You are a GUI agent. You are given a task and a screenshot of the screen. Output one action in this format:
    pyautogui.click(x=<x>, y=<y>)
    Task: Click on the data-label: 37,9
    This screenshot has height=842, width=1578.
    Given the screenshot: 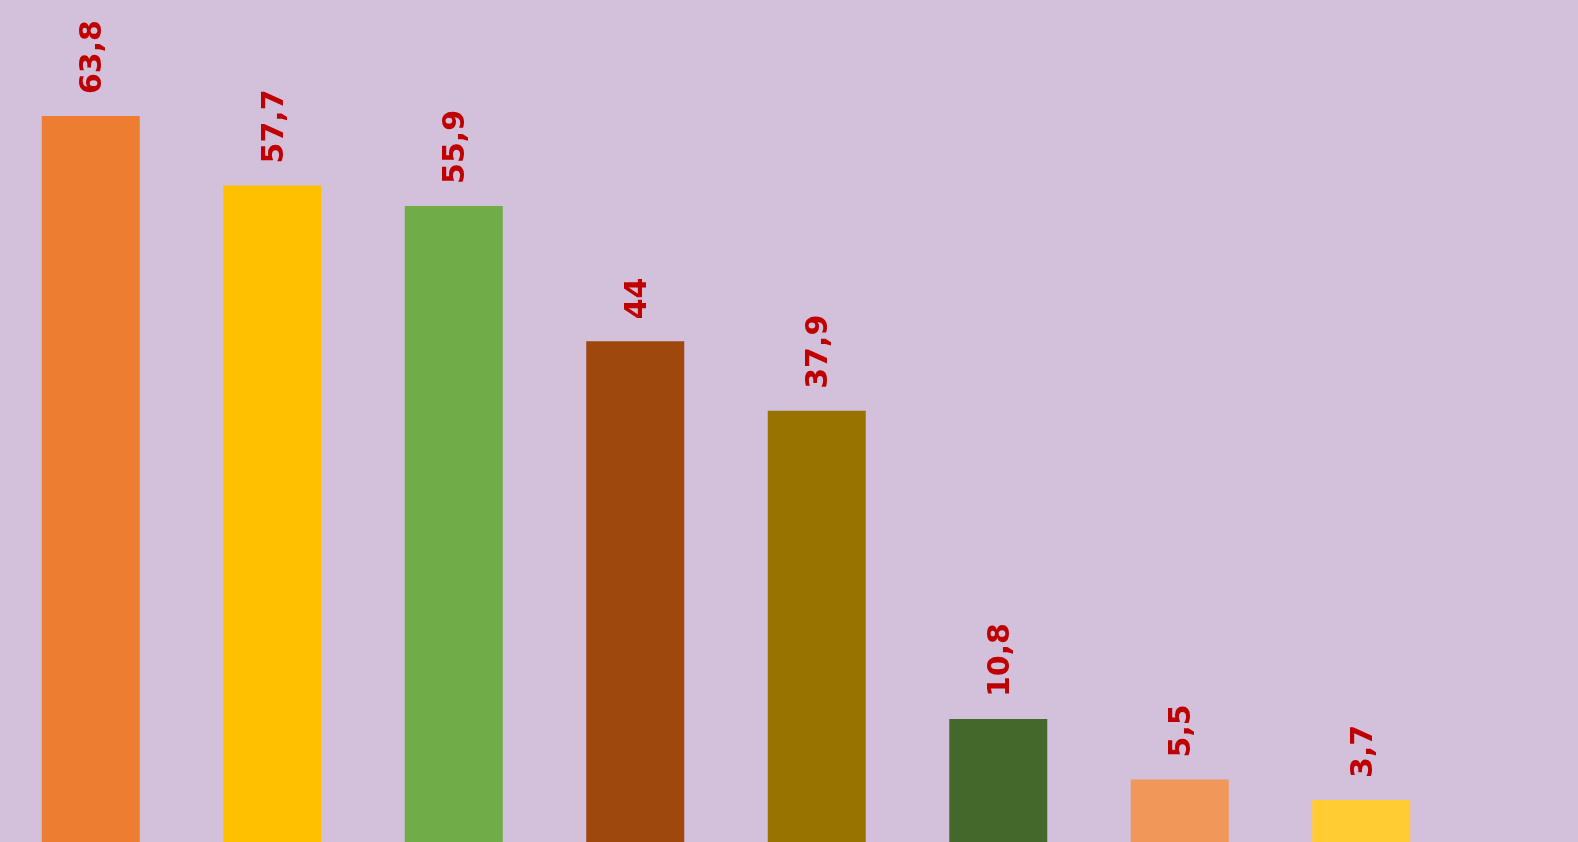 What is the action you would take?
    pyautogui.click(x=817, y=351)
    